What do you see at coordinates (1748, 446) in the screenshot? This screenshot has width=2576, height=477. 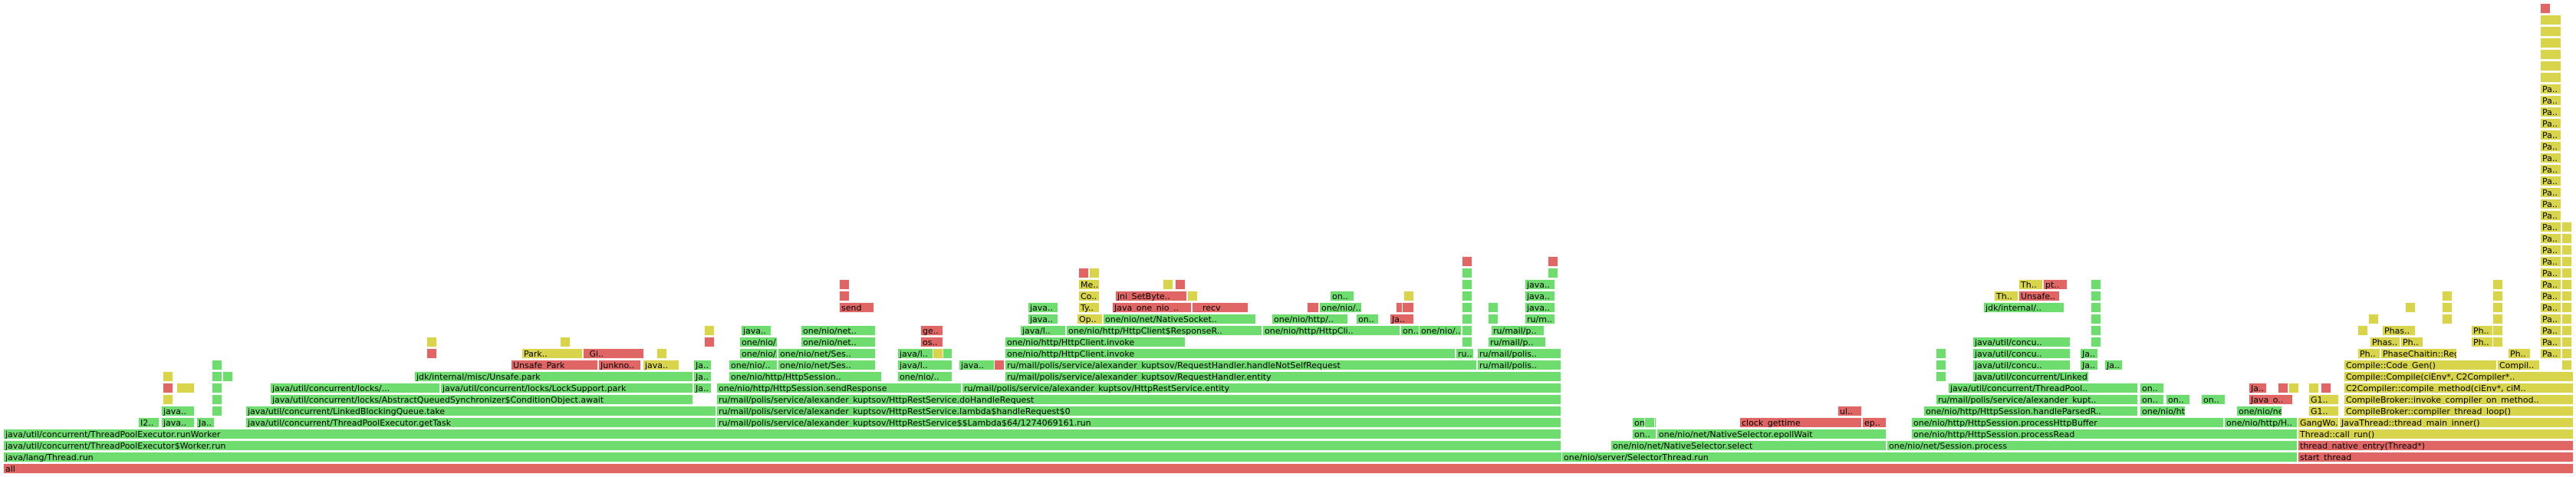 I see `frame-native-selector-select: one/nio/net/NativeSelector.select` at bounding box center [1748, 446].